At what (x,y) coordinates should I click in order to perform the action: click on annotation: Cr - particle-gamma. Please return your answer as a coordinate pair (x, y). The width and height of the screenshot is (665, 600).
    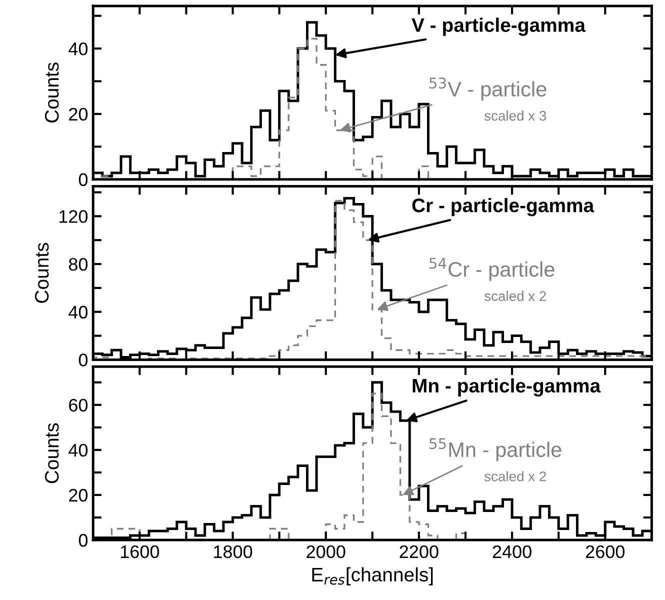
    Looking at the image, I should click on (503, 207).